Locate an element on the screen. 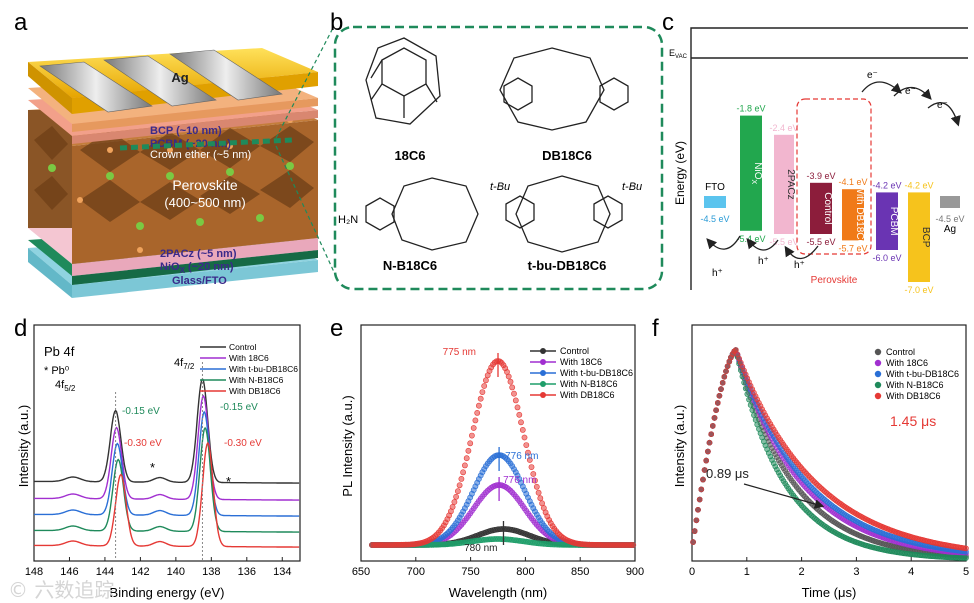  panel-label-e: e is located at coordinates (336, 328).